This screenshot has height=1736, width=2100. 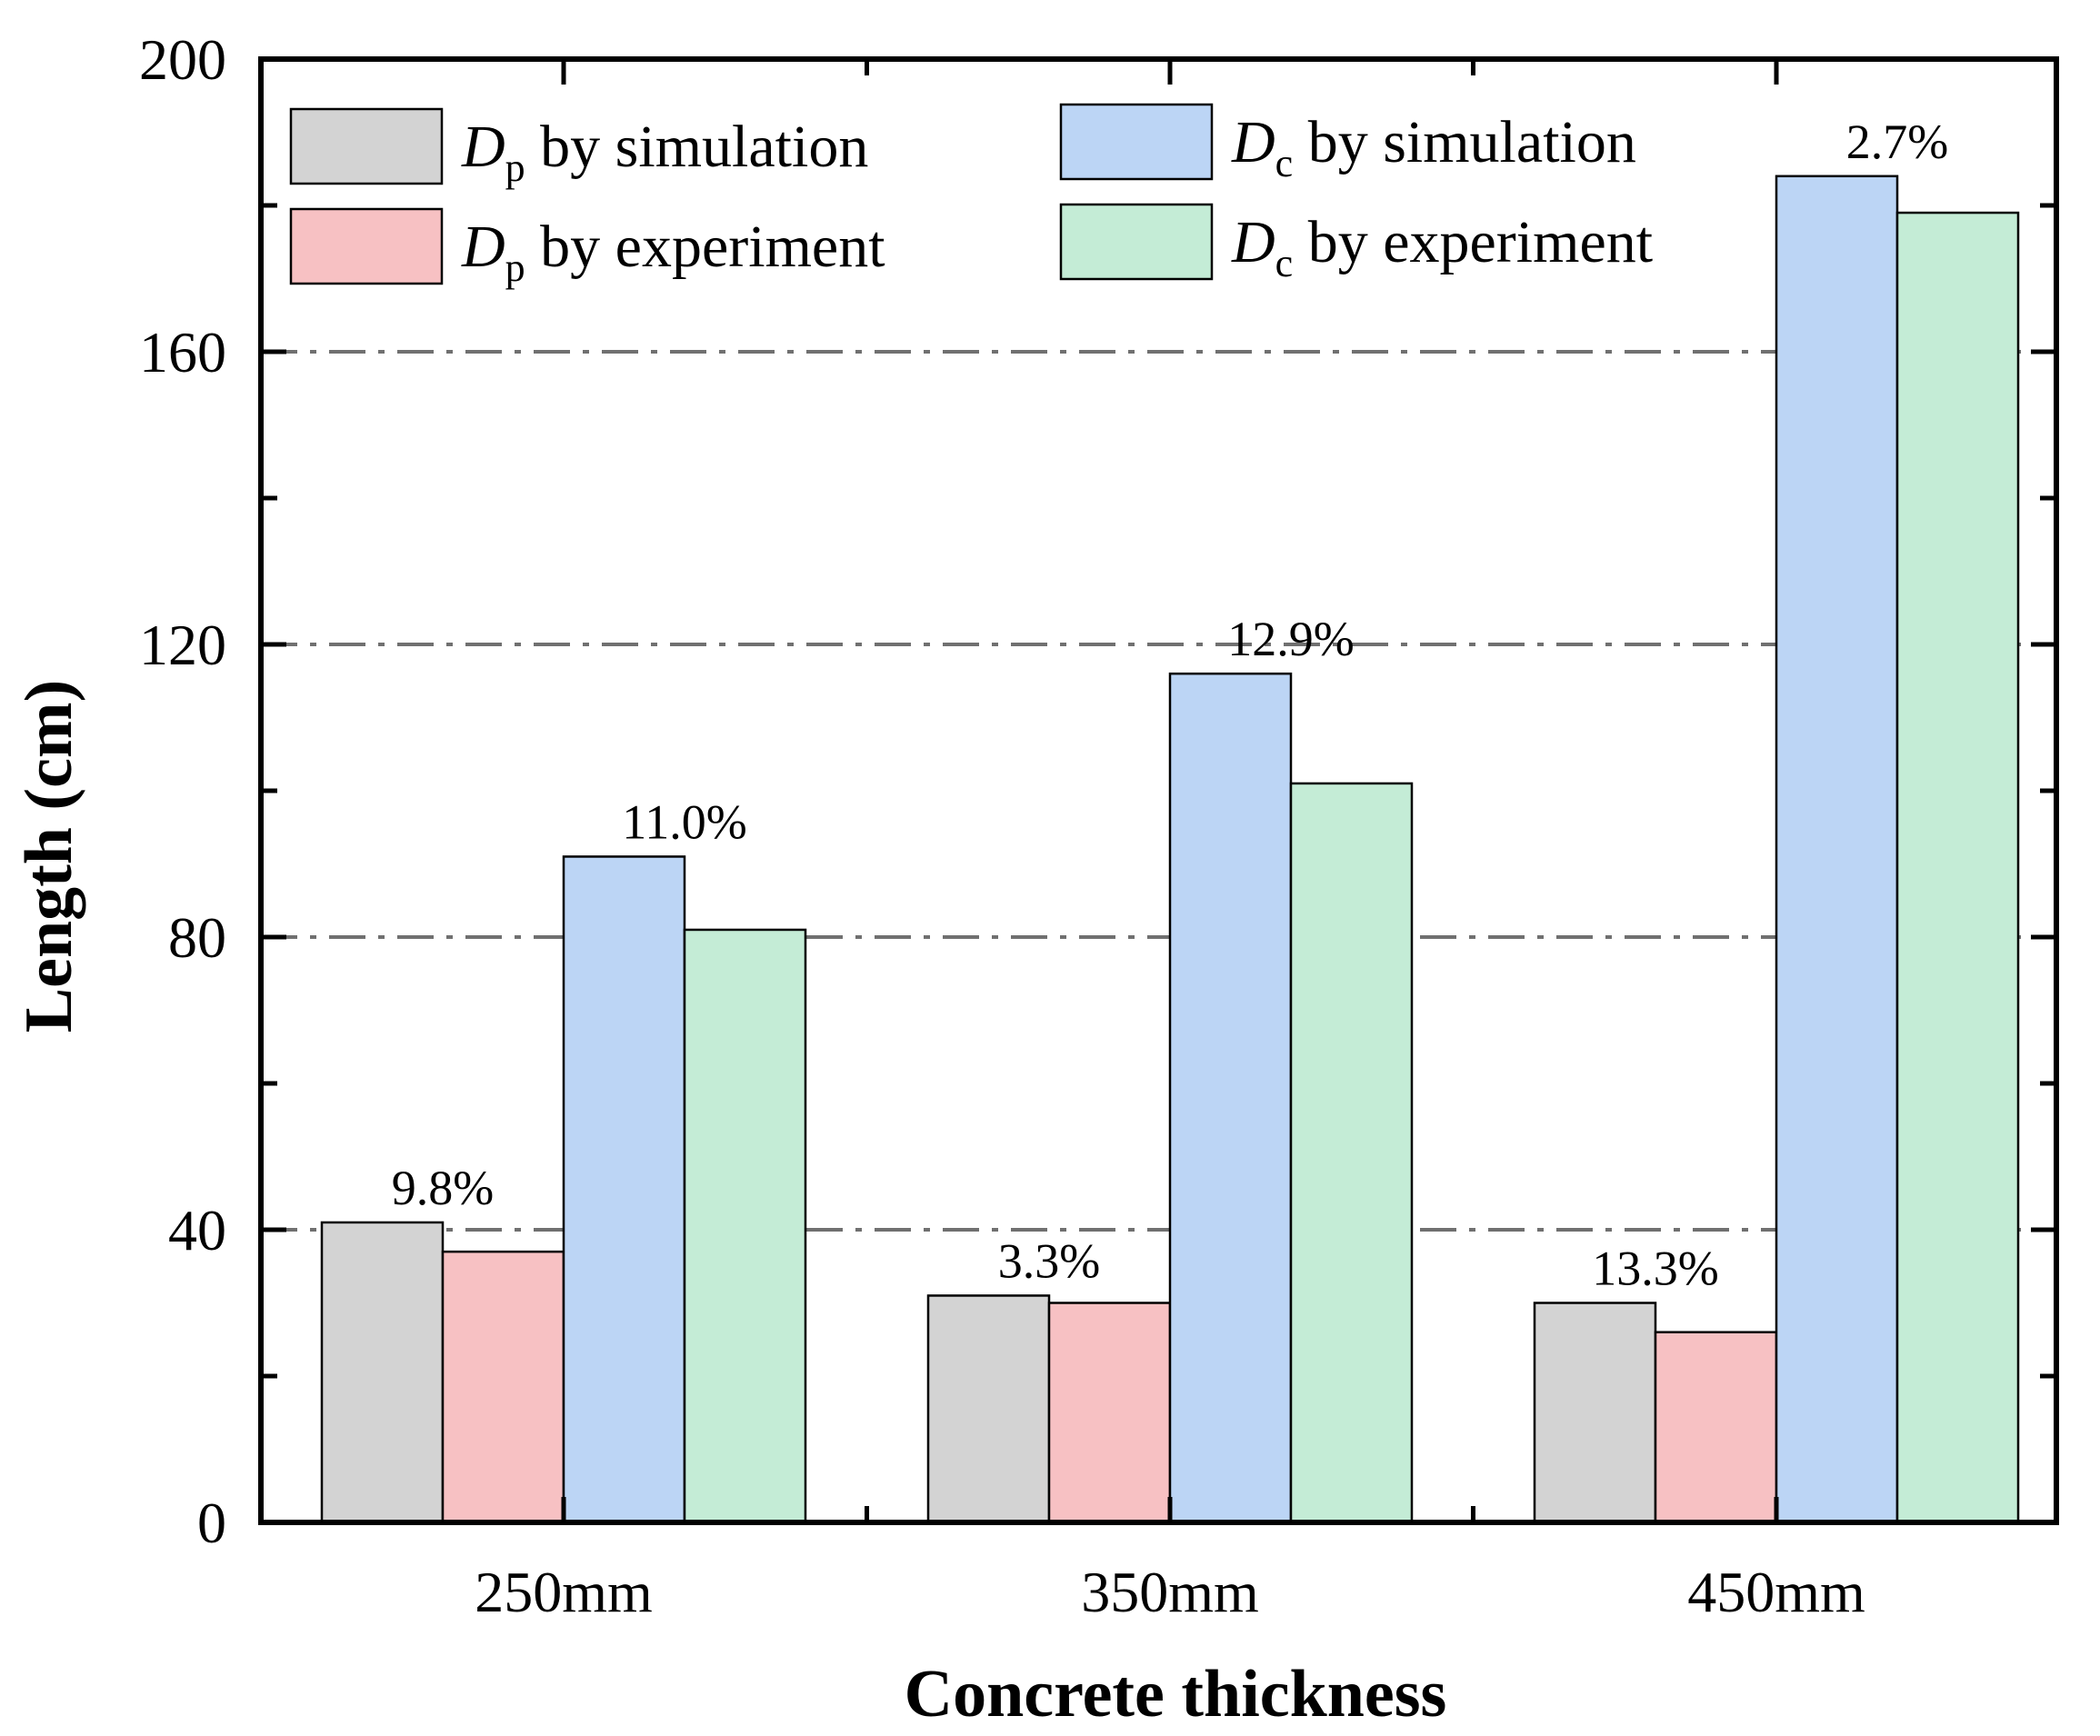 What do you see at coordinates (1351, 1153) in the screenshot?
I see `bar-c-experiment-350mm` at bounding box center [1351, 1153].